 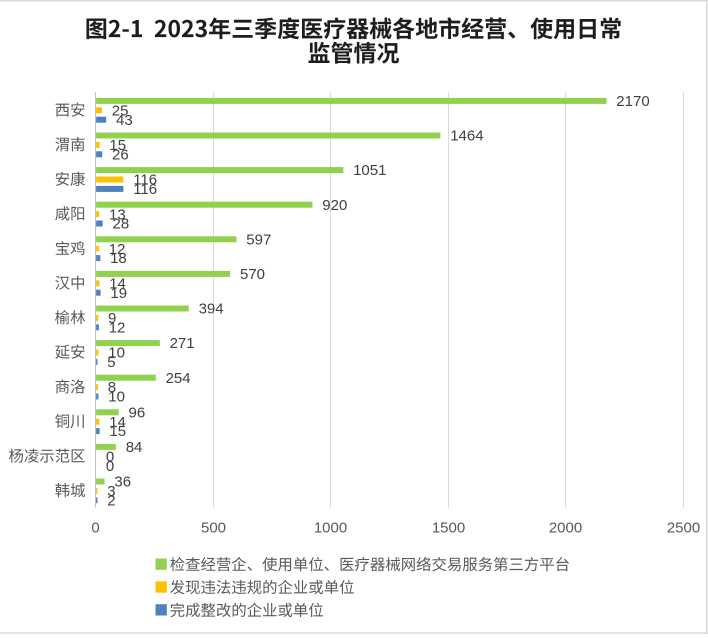 What do you see at coordinates (211, 309) in the screenshot?
I see `svg-text: 394` at bounding box center [211, 309].